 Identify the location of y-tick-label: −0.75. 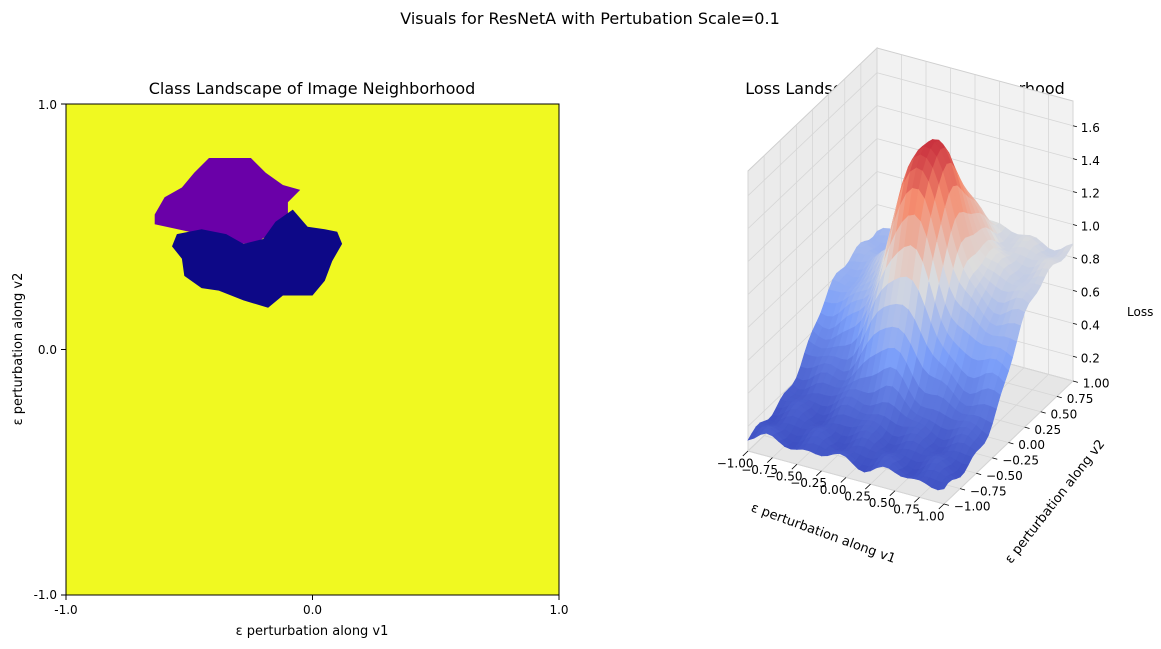
(988, 491).